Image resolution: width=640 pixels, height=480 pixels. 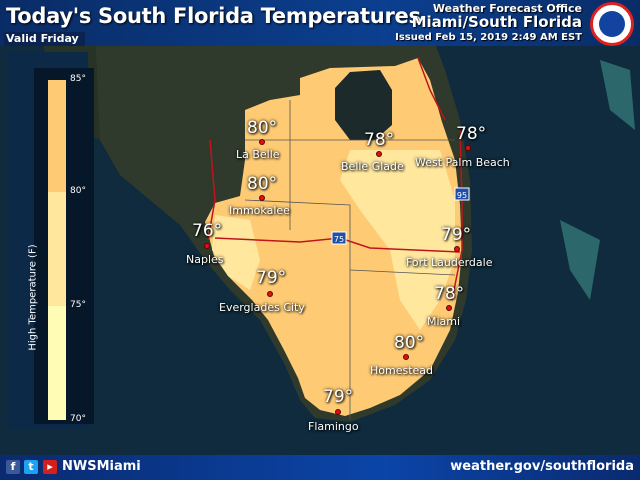 What do you see at coordinates (78, 191) in the screenshot?
I see `legend-tick: 80°` at bounding box center [78, 191].